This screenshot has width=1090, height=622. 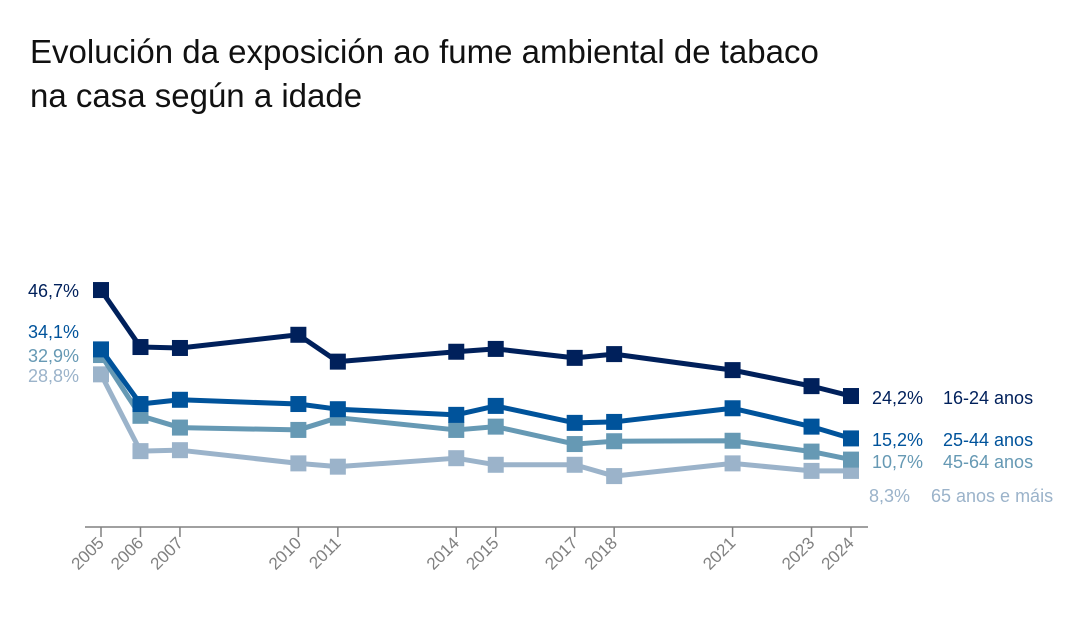 I want to click on chart-title-line-2: na casa según a idade, so click(x=196, y=95).